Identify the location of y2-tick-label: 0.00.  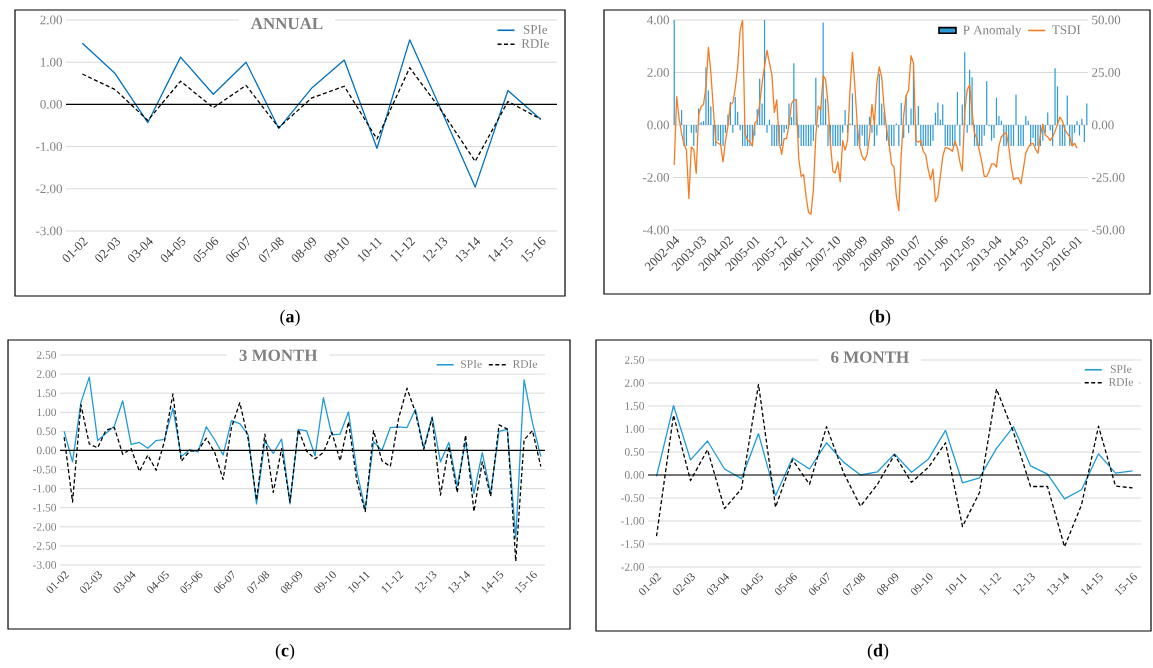
(1103, 125).